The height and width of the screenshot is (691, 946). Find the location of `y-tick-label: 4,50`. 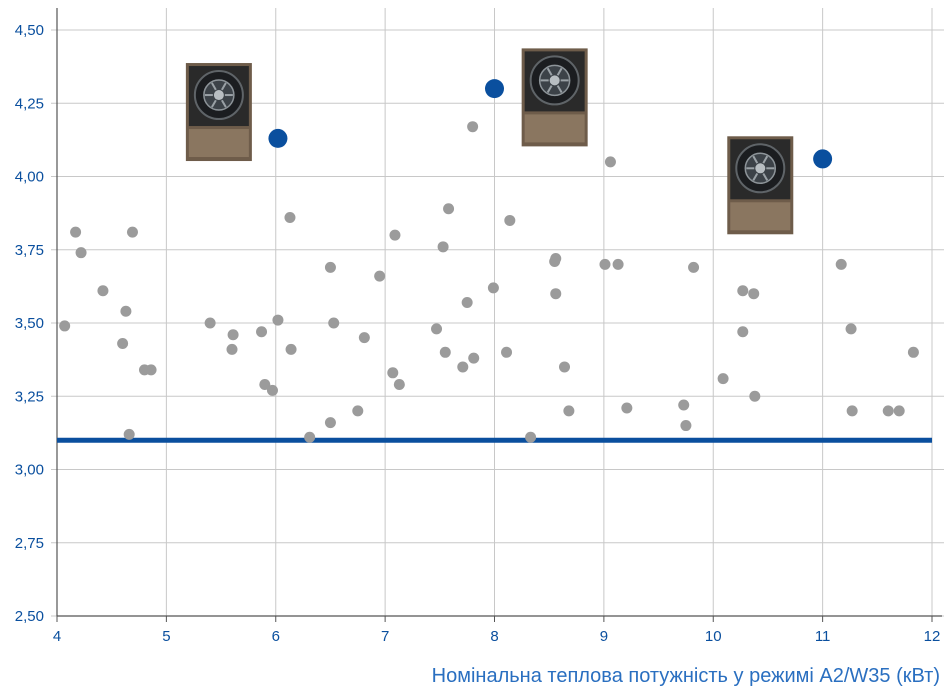

y-tick-label: 4,50 is located at coordinates (29, 30).